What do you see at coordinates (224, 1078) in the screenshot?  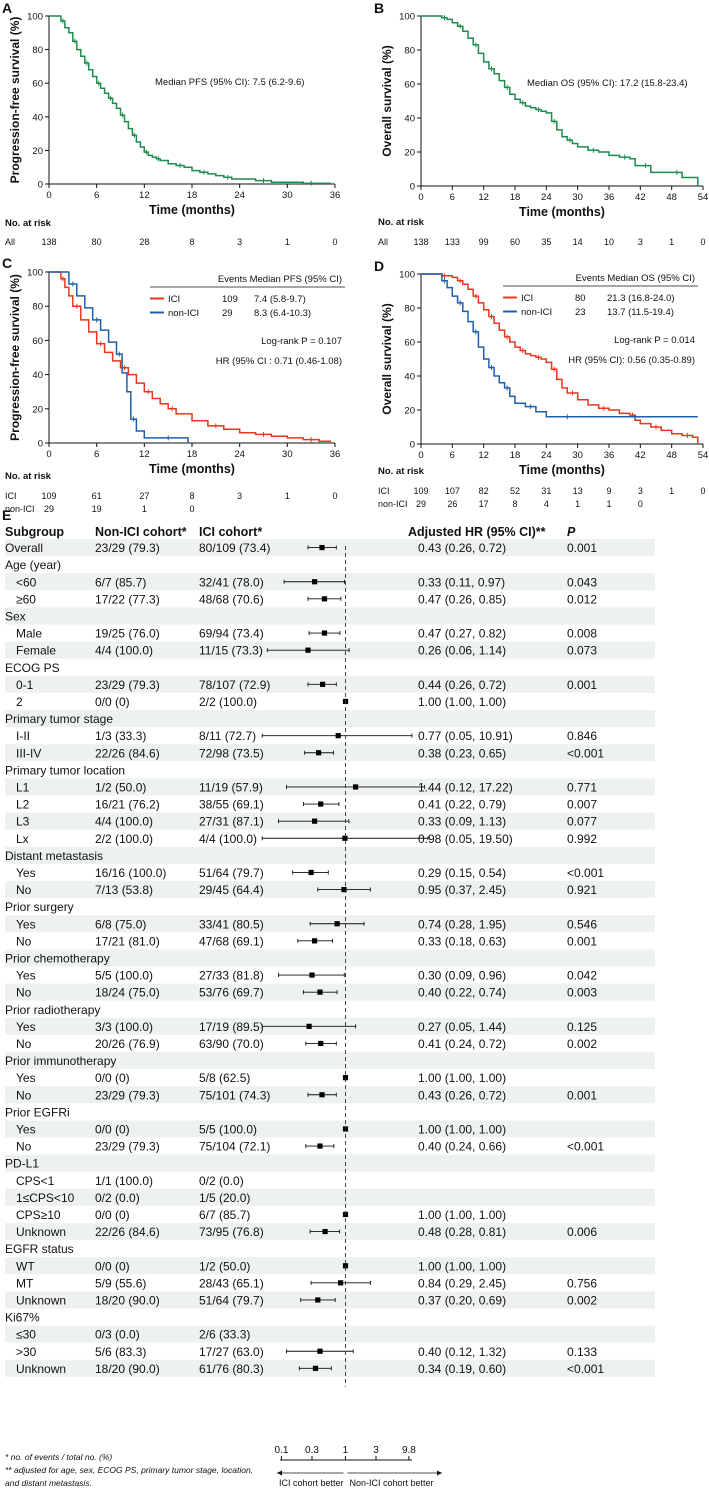 I see `ici-value: 5/8 (62.5)` at bounding box center [224, 1078].